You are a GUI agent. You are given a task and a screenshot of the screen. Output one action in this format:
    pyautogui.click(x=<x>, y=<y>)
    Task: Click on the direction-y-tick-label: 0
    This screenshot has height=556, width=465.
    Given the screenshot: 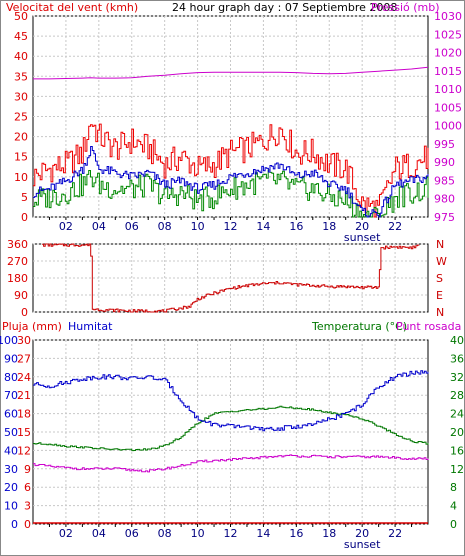 What is the action you would take?
    pyautogui.click(x=24, y=312)
    